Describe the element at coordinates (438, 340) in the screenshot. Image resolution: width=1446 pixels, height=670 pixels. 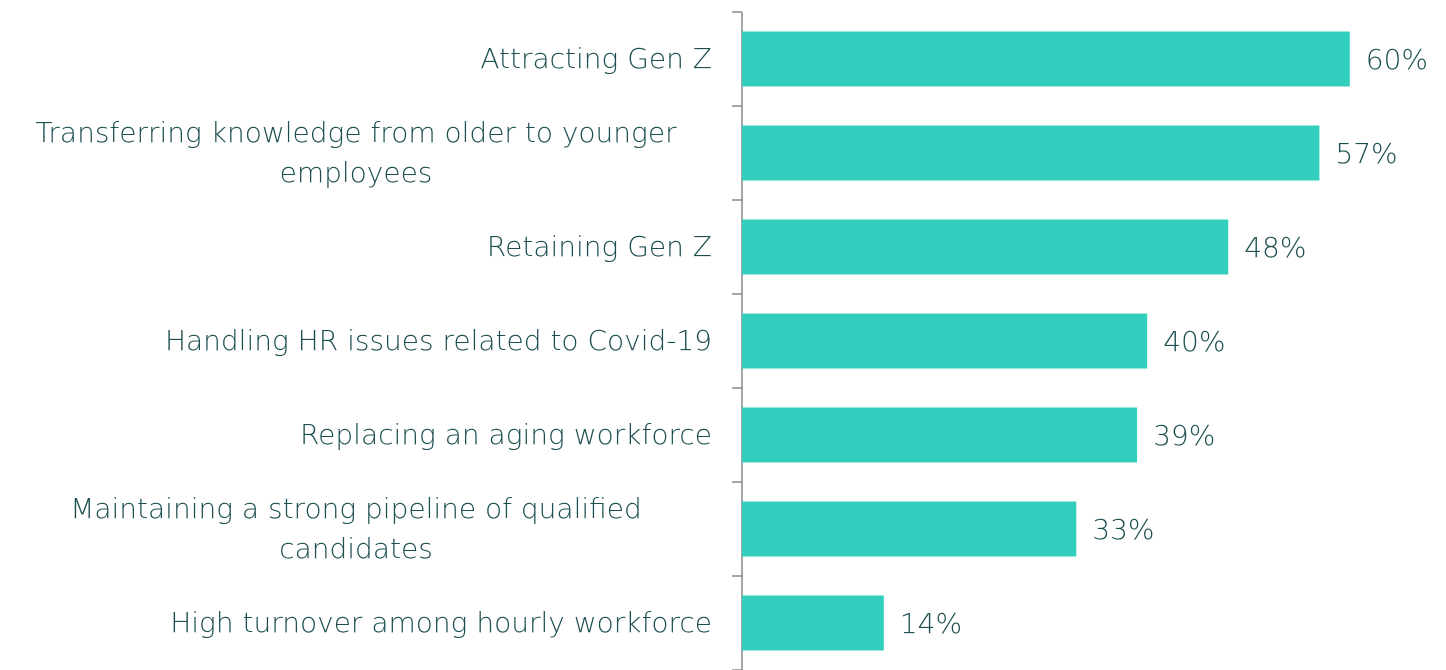
I see `category-text: Handling HR issues related to Covid-19` at that location.